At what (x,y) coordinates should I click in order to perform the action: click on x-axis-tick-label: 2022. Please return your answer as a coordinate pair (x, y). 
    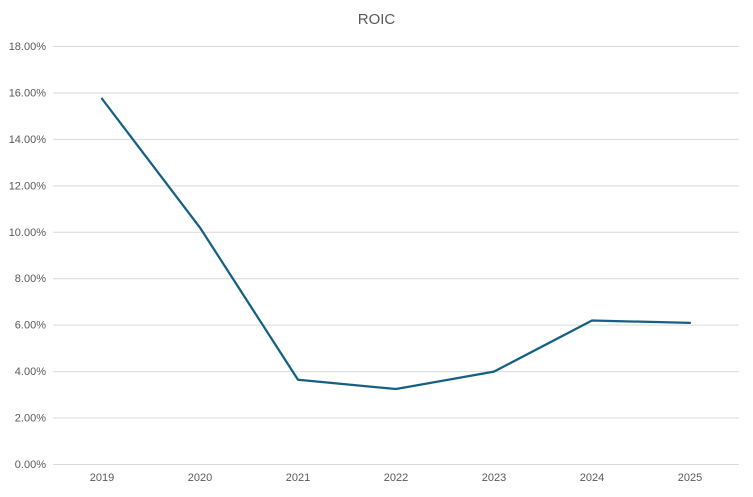
    Looking at the image, I should click on (396, 478).